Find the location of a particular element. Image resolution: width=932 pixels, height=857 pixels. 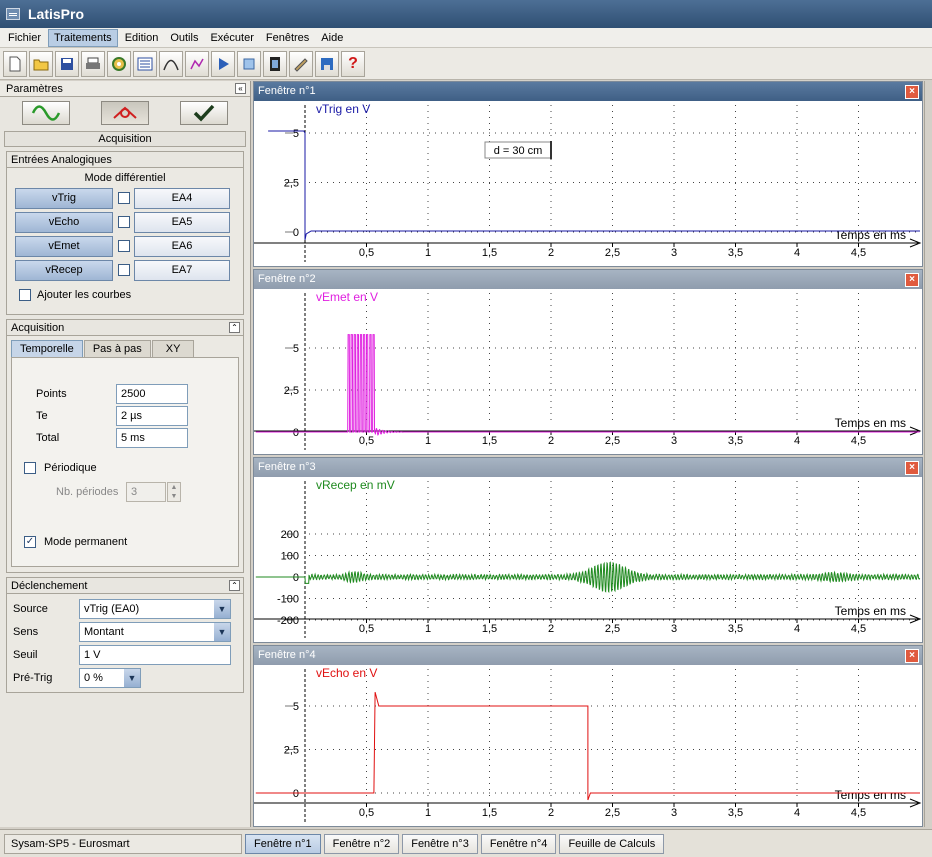

tab-fenetre-3: Fenêtre n°3 is located at coordinates (440, 843).